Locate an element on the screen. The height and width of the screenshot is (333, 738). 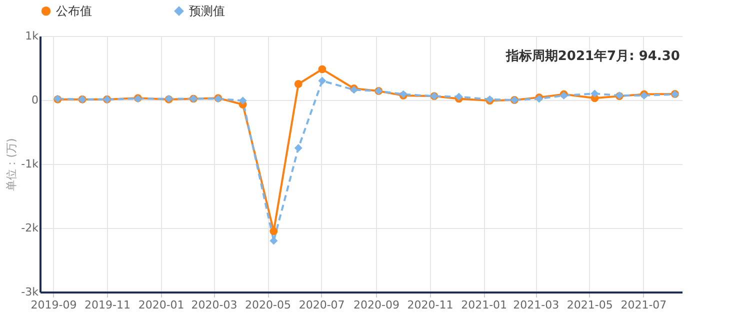
x-tick-label: 2020-01 is located at coordinates (161, 305).